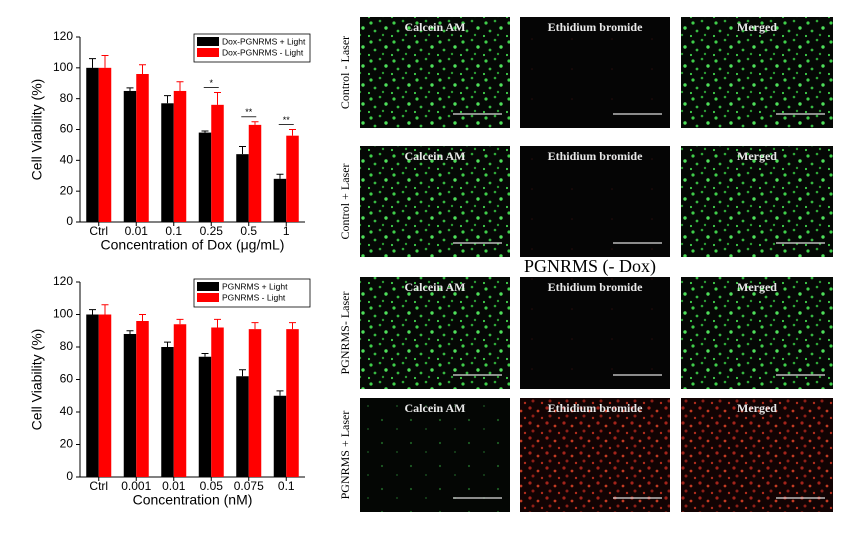 The image size is (844, 546). I want to click on y-tick-label: 20, so click(67, 190).